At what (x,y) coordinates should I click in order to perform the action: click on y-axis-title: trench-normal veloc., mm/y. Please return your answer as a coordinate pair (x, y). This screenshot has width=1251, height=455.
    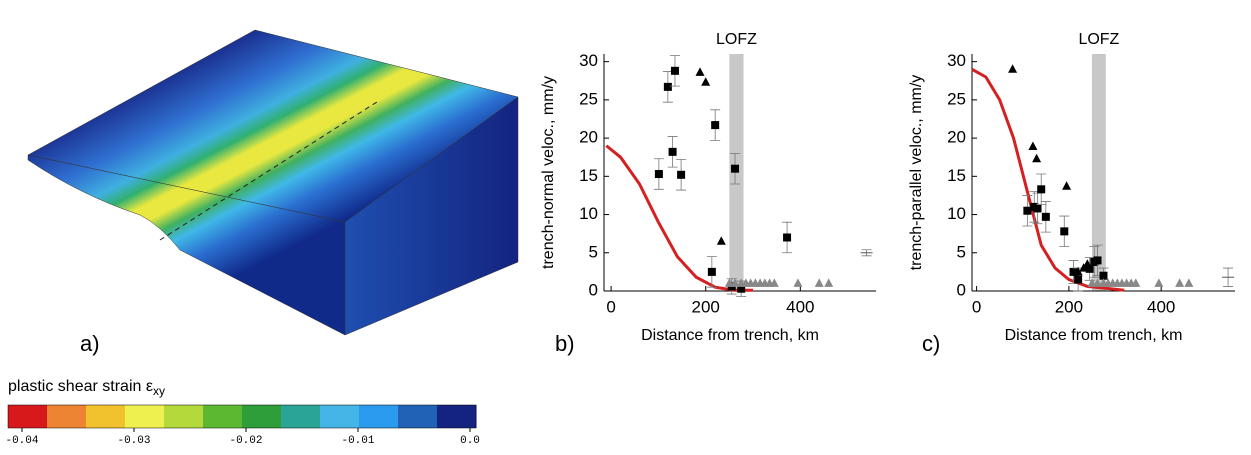
    Looking at the image, I should click on (548, 172).